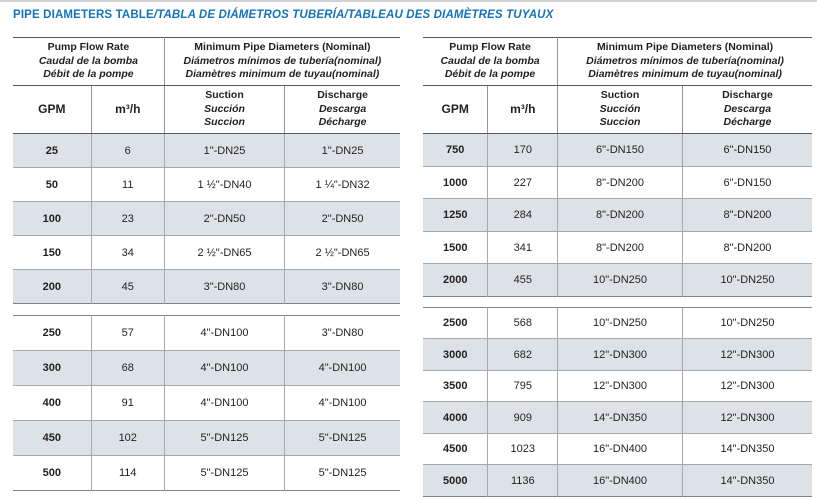 The height and width of the screenshot is (500, 817). I want to click on m3h-cell: 102, so click(127, 438).